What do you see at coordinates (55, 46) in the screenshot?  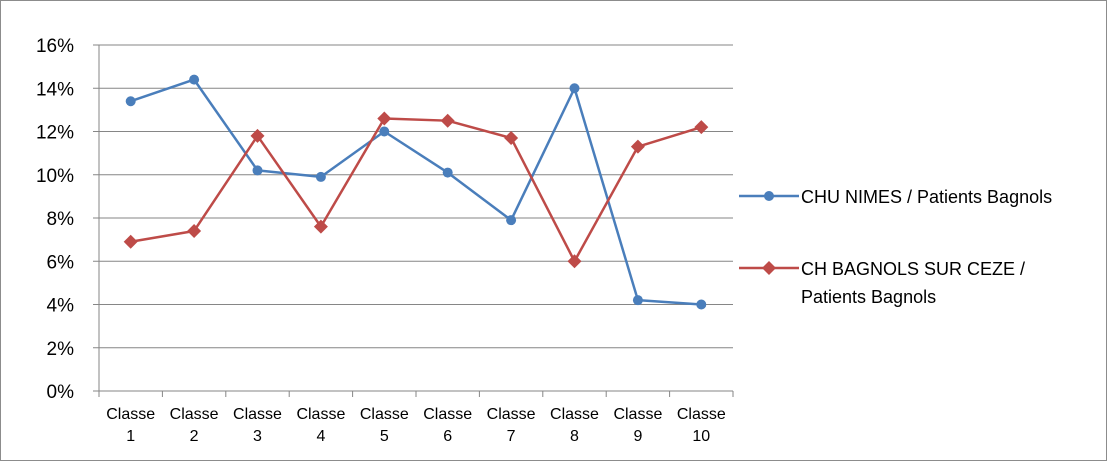 I see `y-tick-label: 16%` at bounding box center [55, 46].